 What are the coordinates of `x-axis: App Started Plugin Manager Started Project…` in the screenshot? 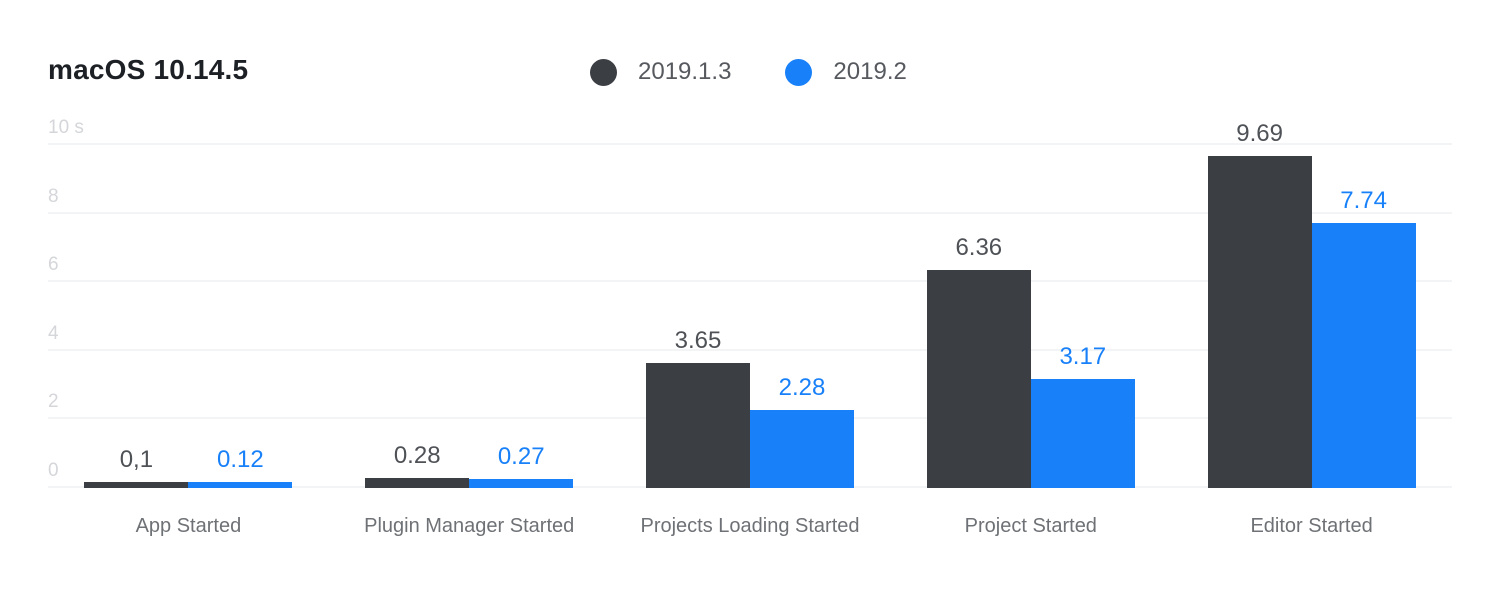 It's located at (750, 528).